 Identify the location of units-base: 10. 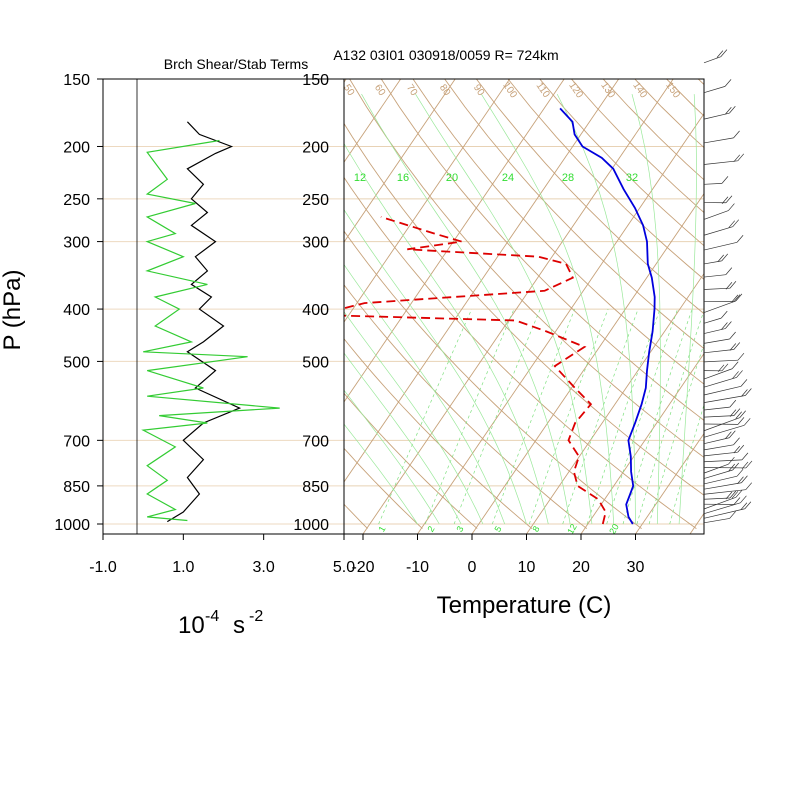
(191, 625).